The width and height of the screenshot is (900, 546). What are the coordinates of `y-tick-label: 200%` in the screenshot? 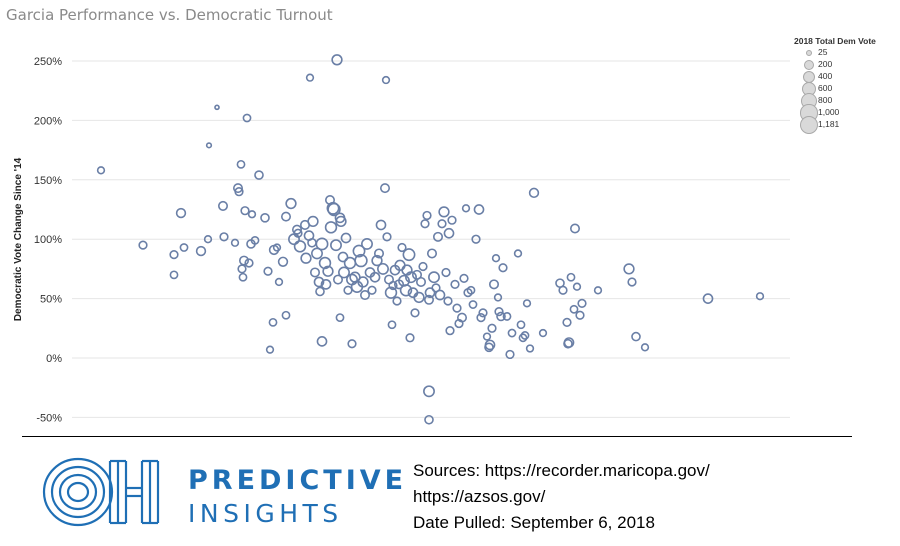 It's located at (48, 121).